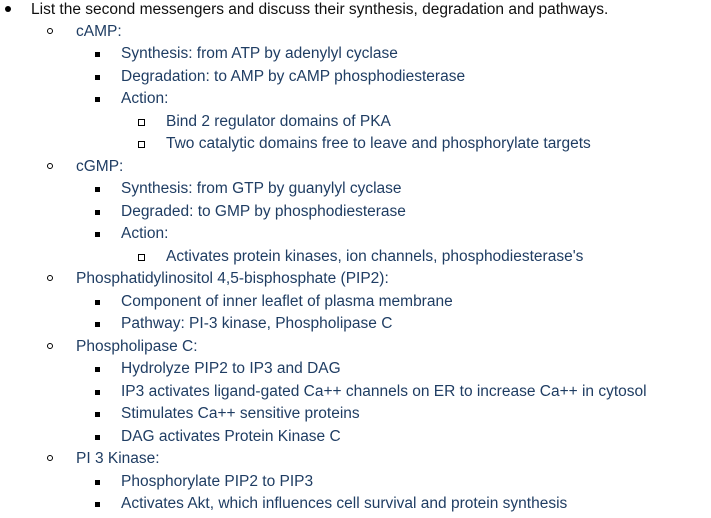 Image resolution: width=711 pixels, height=518 pixels. Describe the element at coordinates (100, 166) in the screenshot. I see `cgmp-label: cGMP:` at that location.